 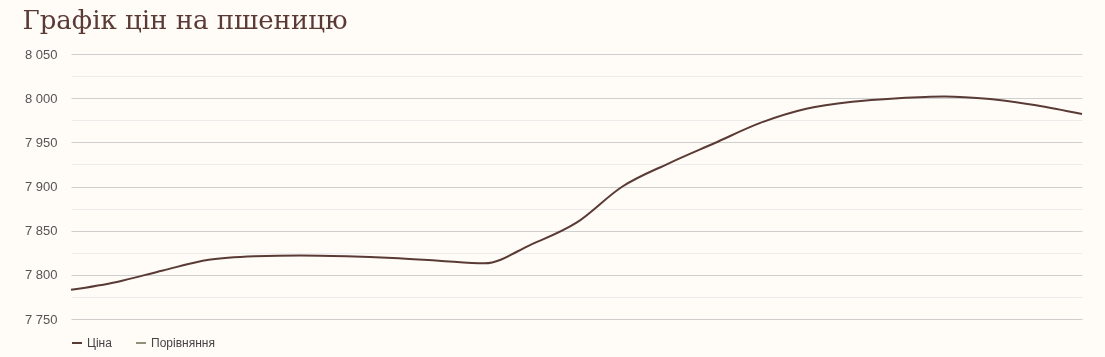 What do you see at coordinates (100, 343) in the screenshot?
I see `legend-label: Ціна` at bounding box center [100, 343].